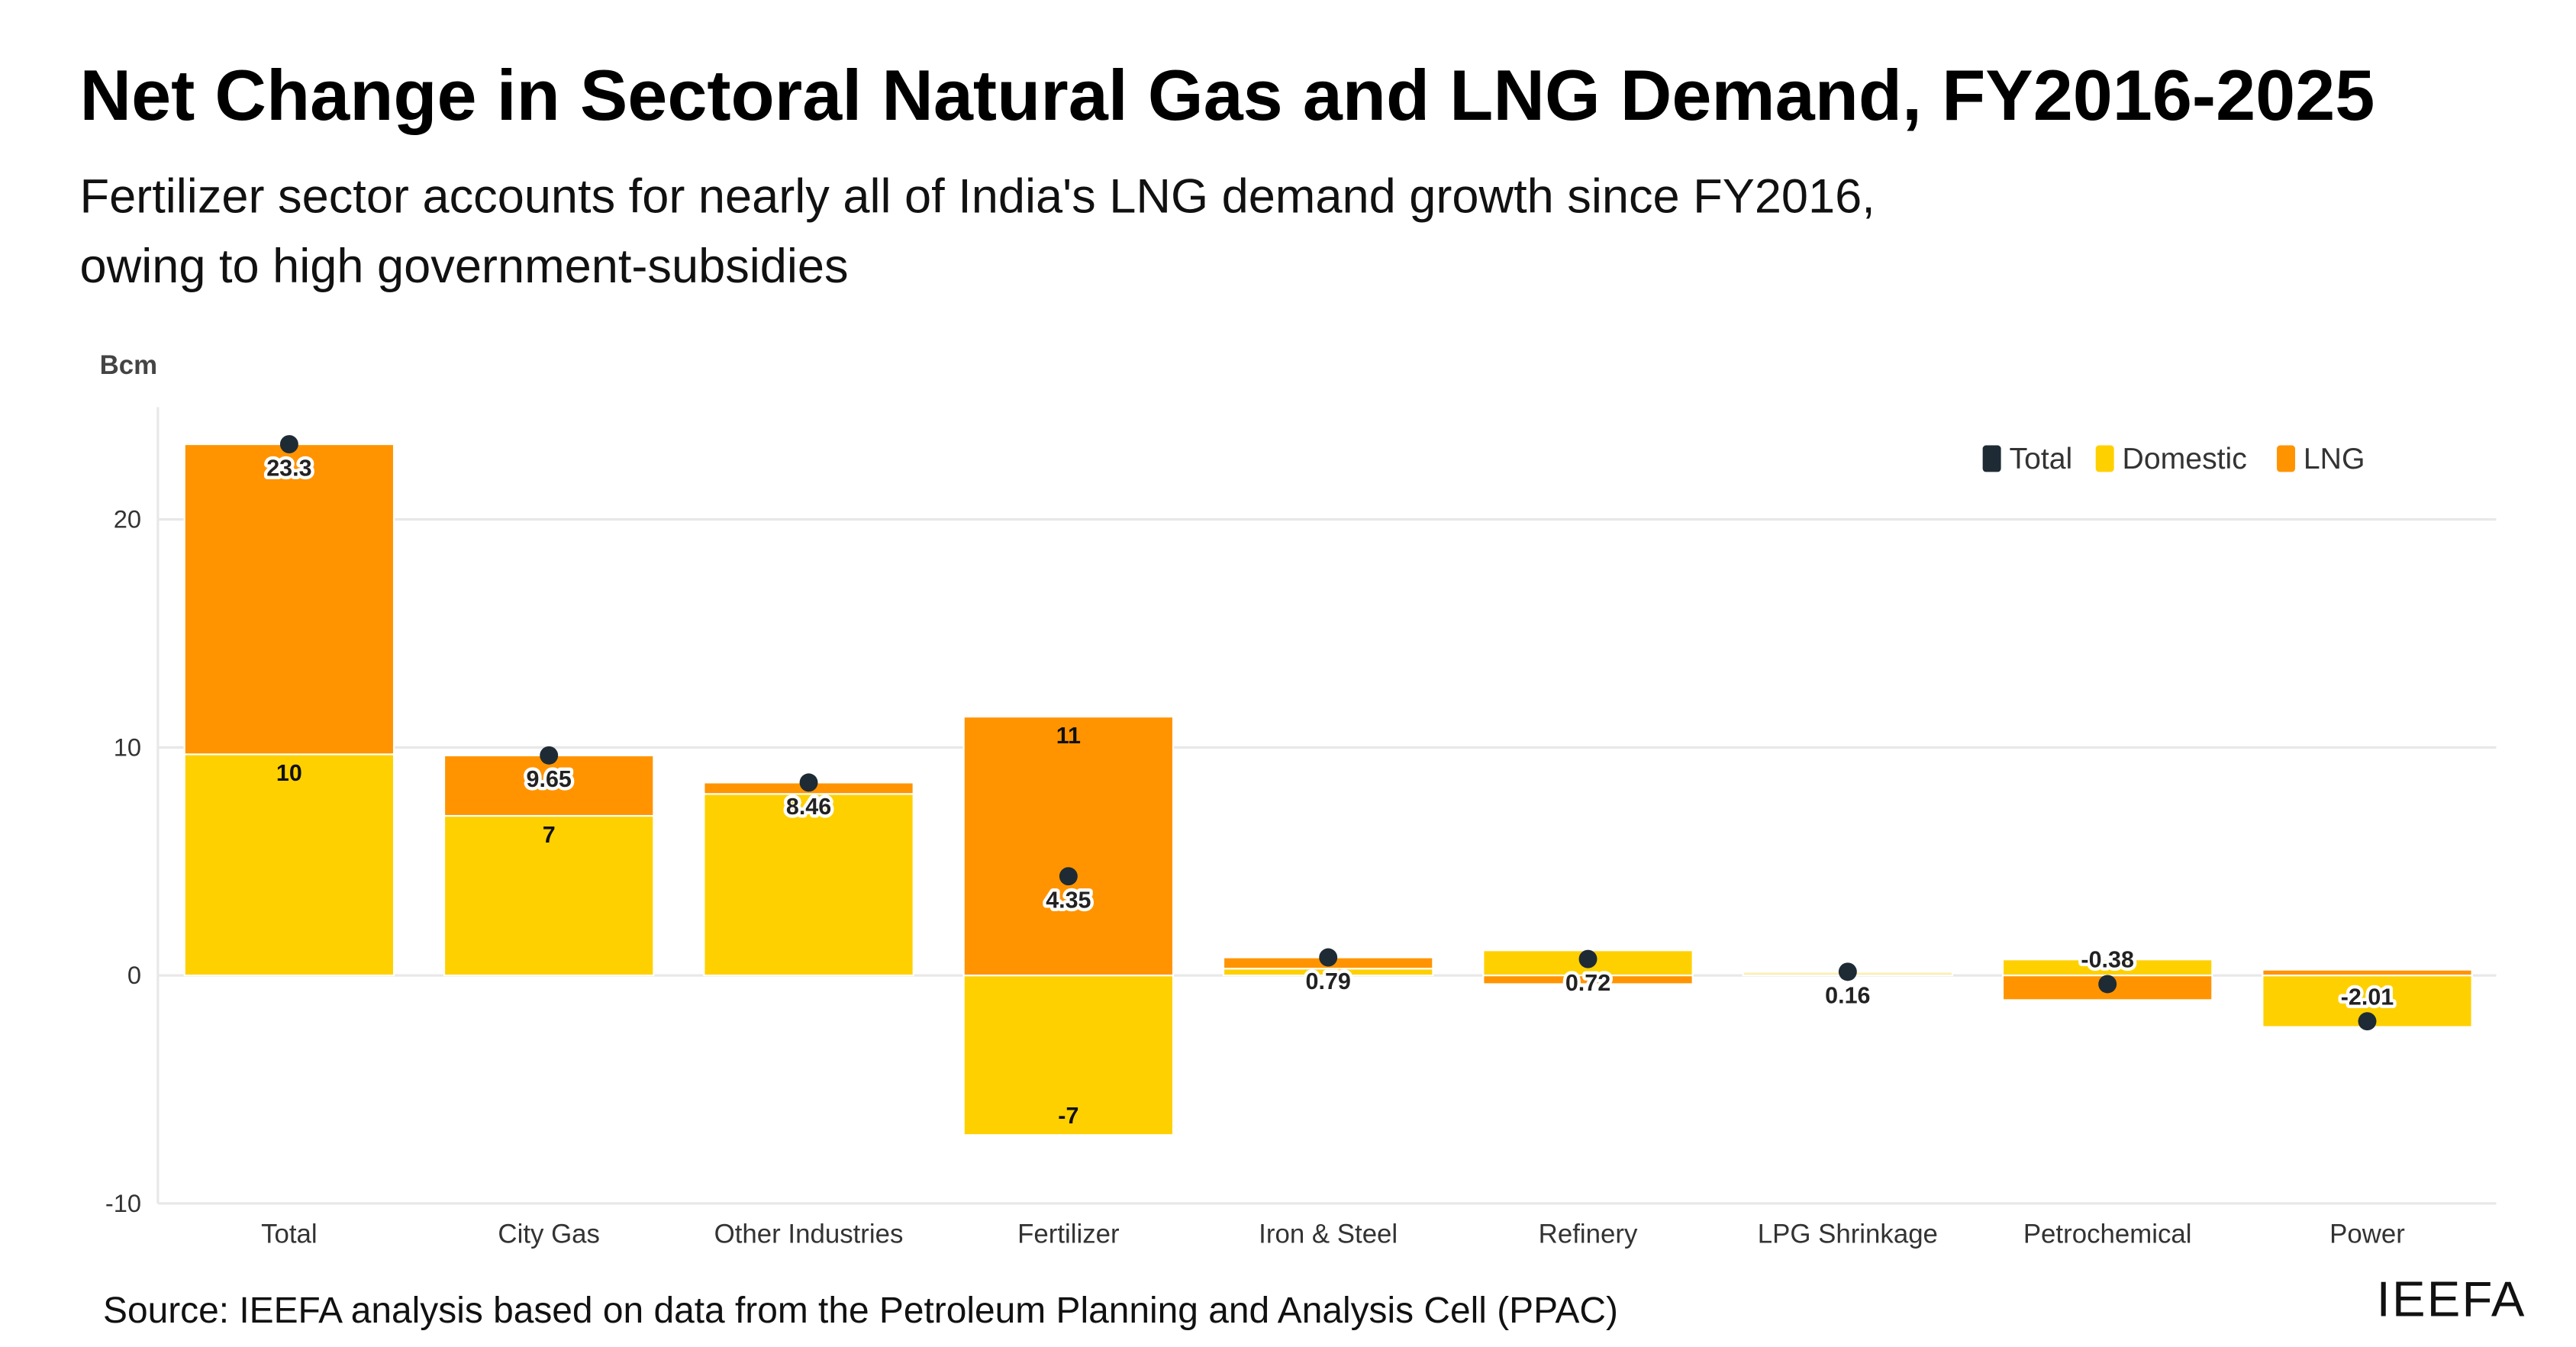 This screenshot has width=2576, height=1347. I want to click on x-category-label: Total, so click(289, 1234).